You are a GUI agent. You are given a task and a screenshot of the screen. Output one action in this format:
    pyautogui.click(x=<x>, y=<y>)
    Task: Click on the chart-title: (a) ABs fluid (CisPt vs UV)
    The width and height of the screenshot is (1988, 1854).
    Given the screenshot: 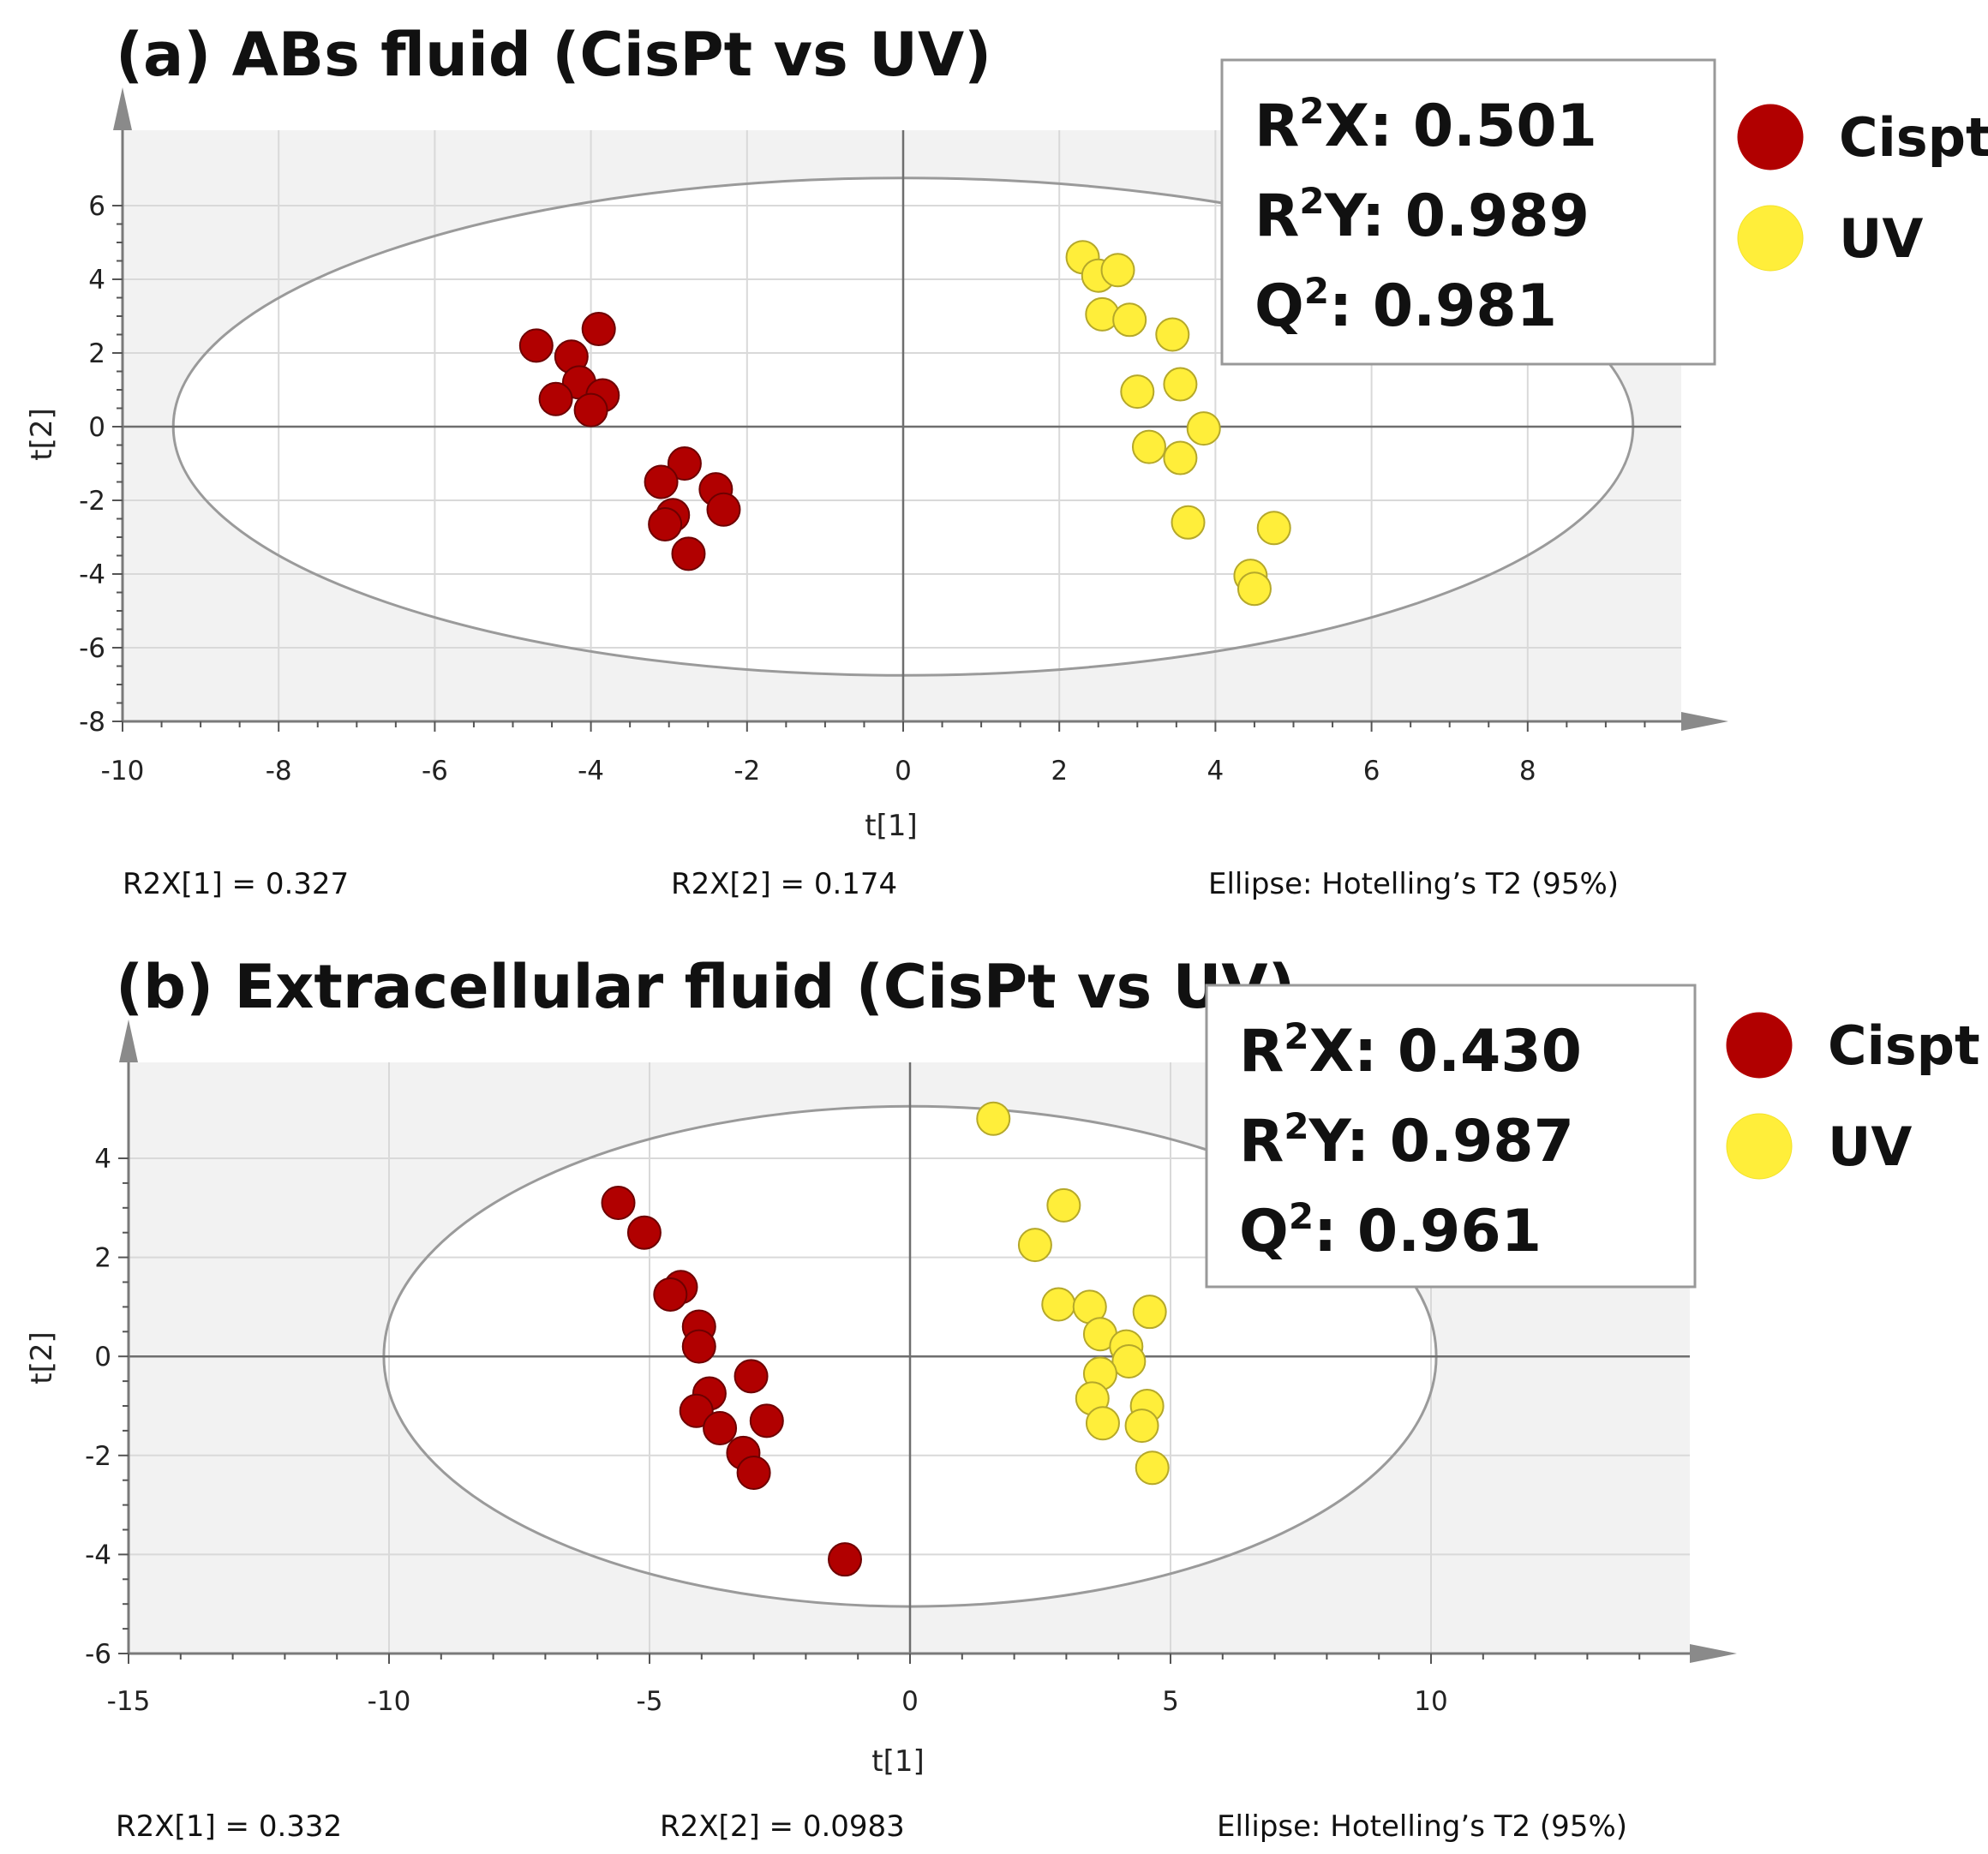 What is the action you would take?
    pyautogui.click(x=553, y=55)
    